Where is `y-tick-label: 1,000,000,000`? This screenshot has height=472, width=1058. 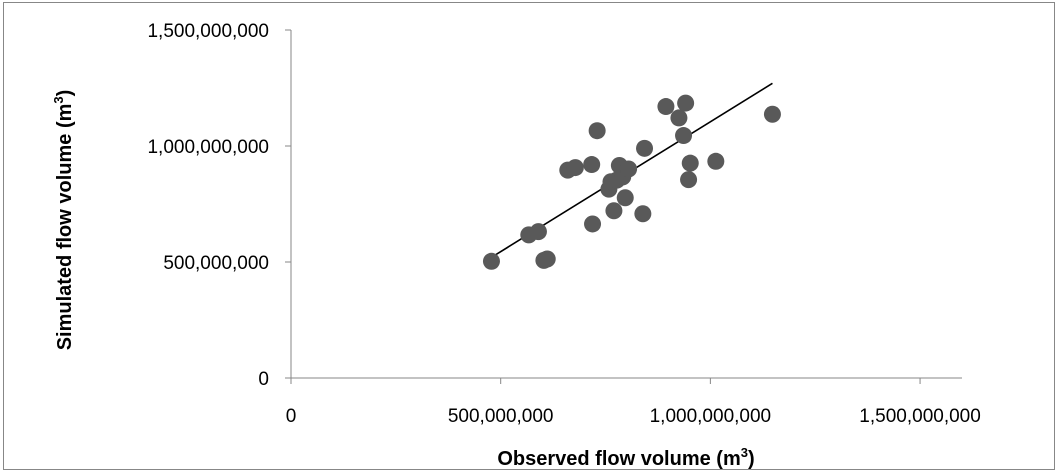 y-tick-label: 1,000,000,000 is located at coordinates (208, 147).